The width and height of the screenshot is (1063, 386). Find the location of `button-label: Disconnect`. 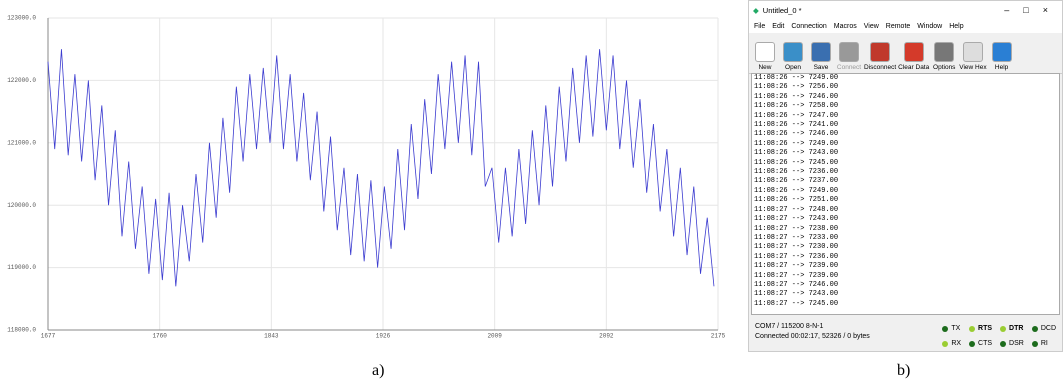

button-label: Disconnect is located at coordinates (880, 67).